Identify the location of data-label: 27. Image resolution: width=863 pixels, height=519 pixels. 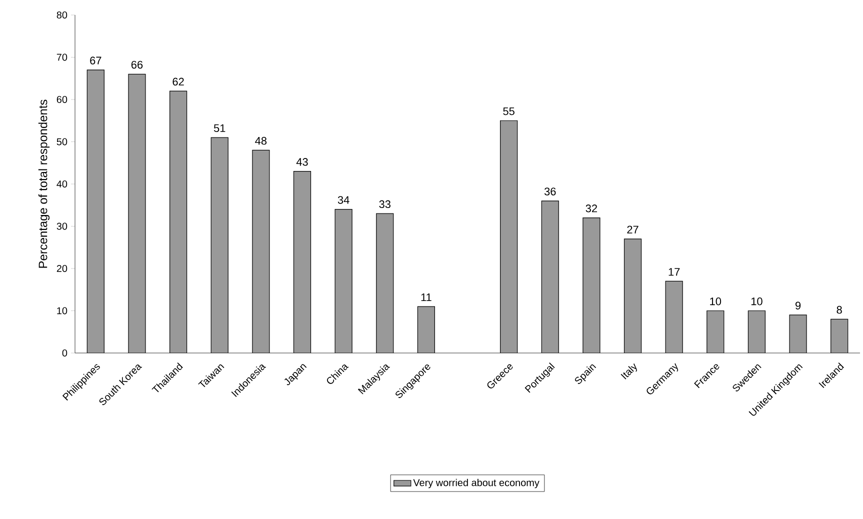
(632, 230).